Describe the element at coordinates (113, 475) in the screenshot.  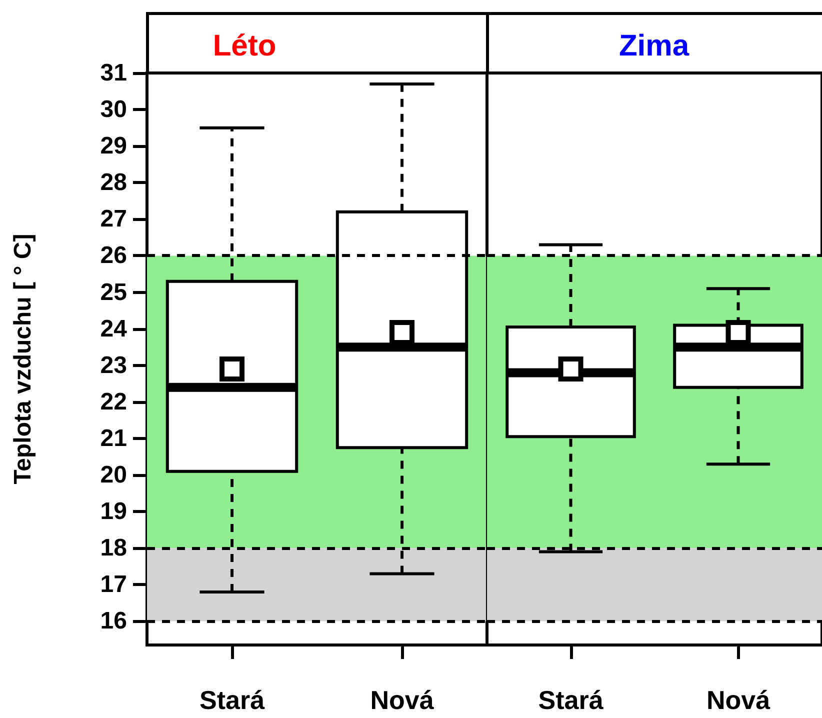
I see `y-tick-label: 20` at that location.